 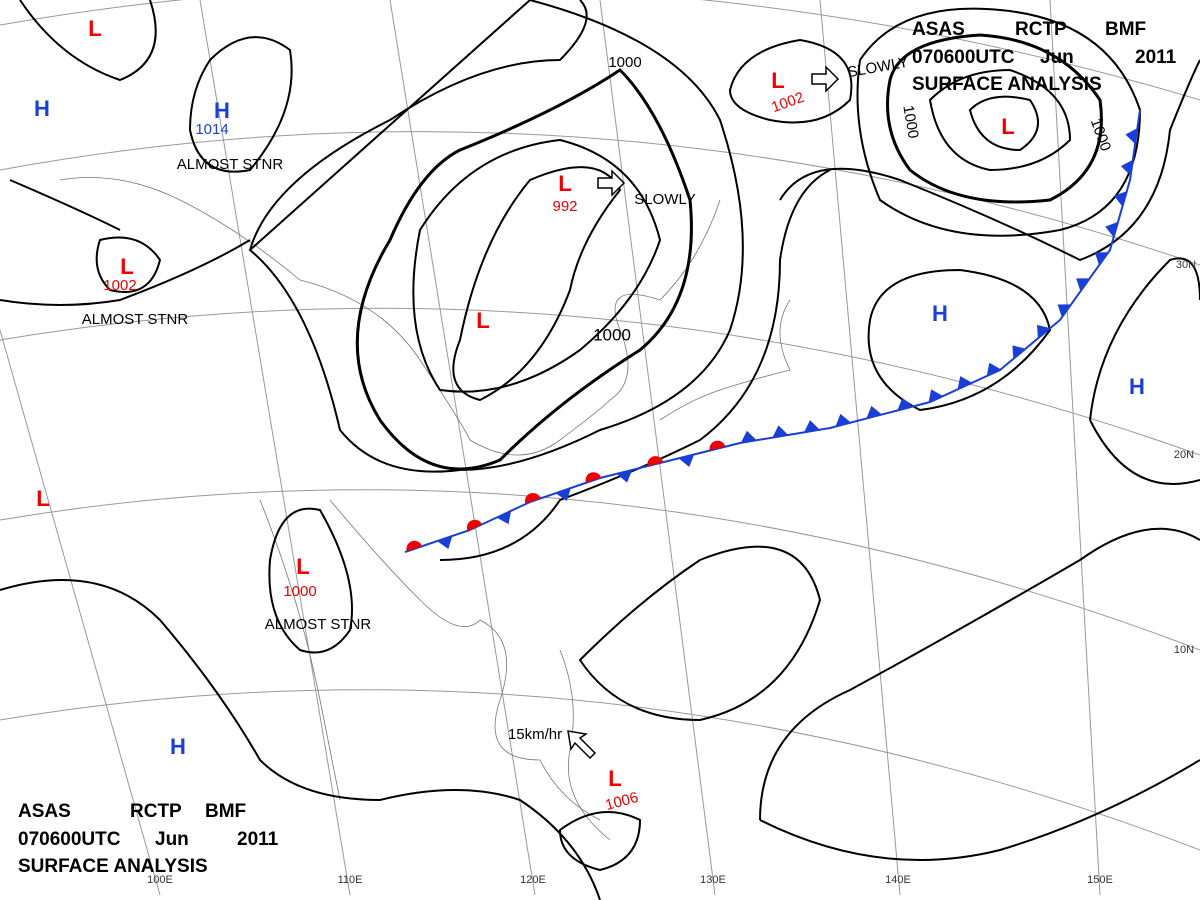 I want to click on pressure: 1002, so click(x=119, y=285).